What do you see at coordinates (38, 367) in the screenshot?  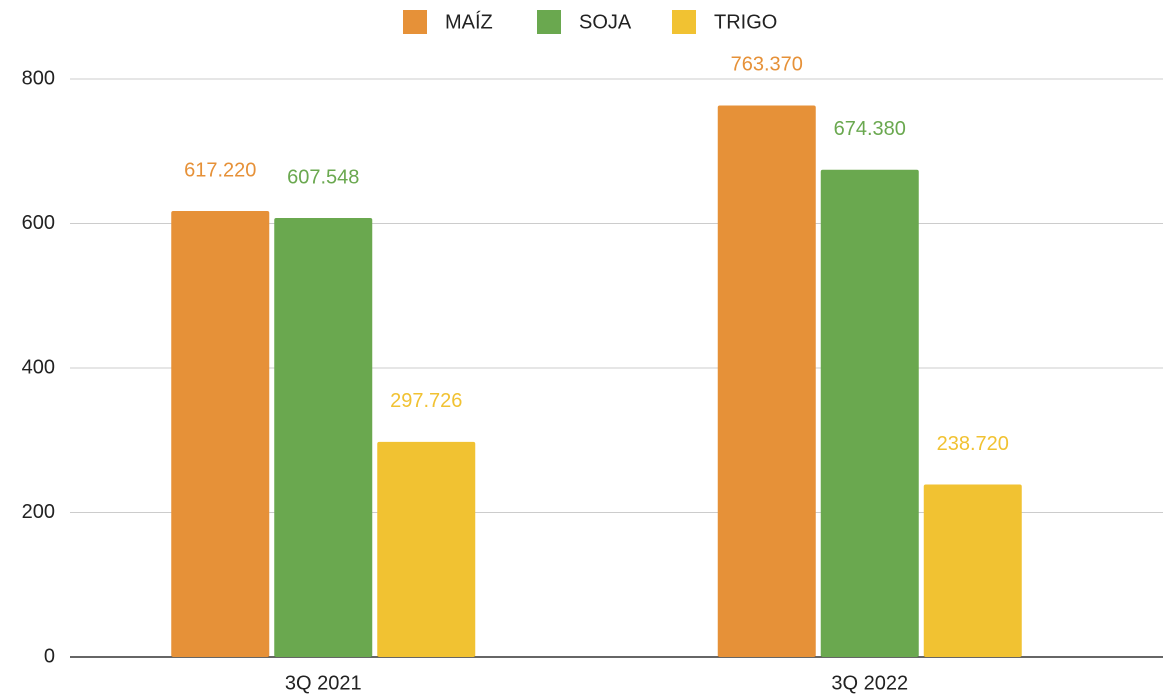 I see `y-tick-label: 400` at bounding box center [38, 367].